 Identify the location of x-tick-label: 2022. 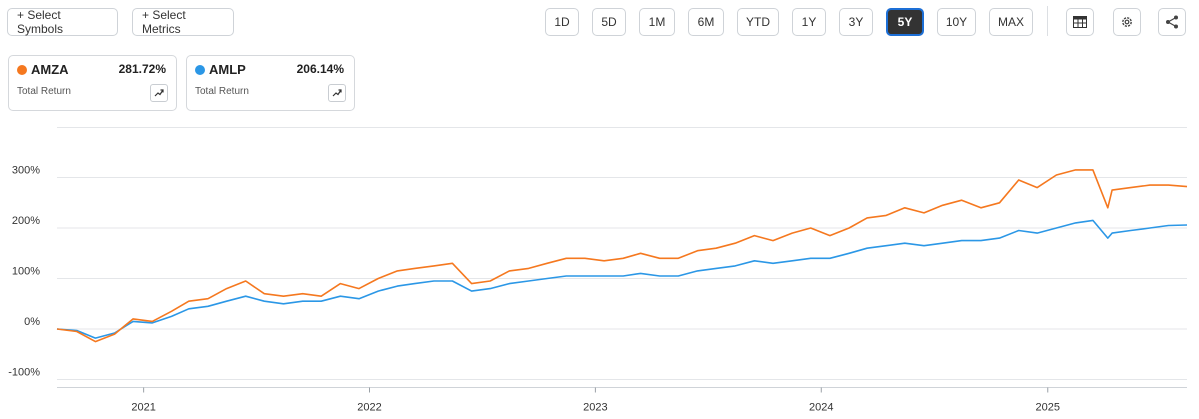
(369, 408).